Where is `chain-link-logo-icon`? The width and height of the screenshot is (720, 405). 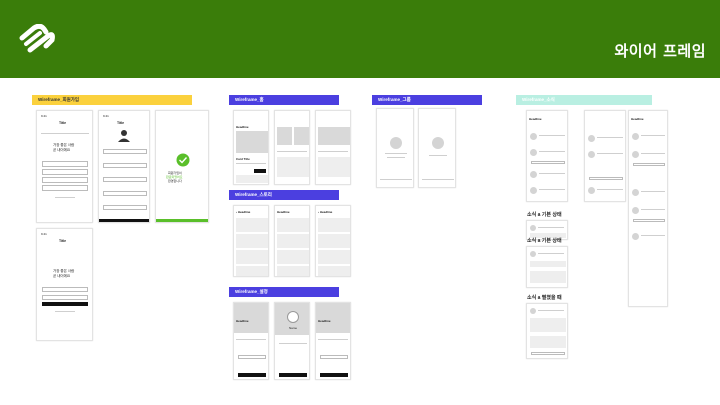
chain-link-logo-icon is located at coordinates (37, 38).